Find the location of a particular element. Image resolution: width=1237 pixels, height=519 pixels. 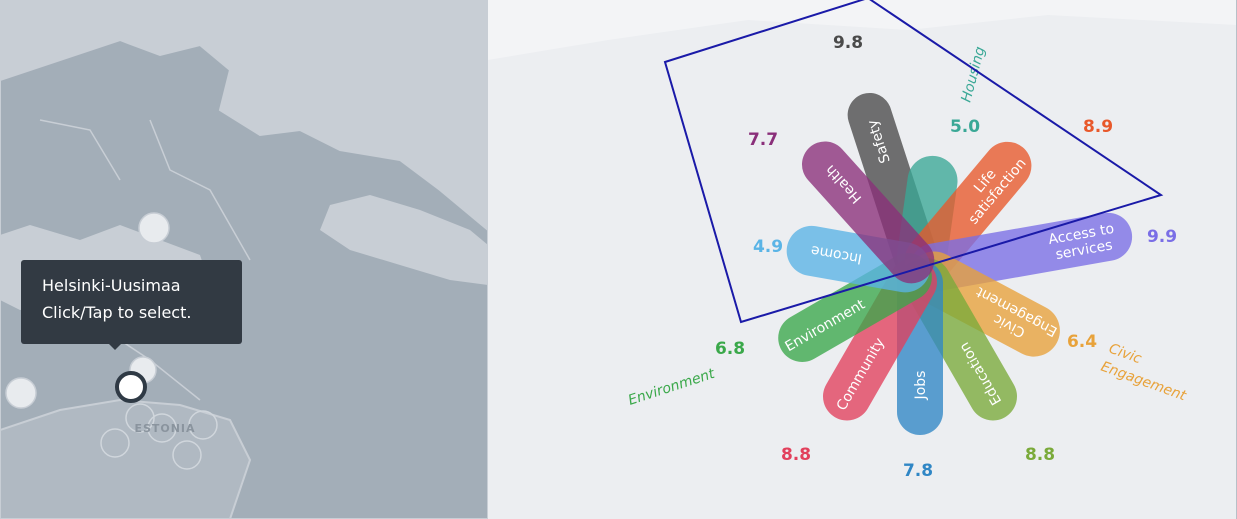

petal-health is located at coordinates (868, 212).